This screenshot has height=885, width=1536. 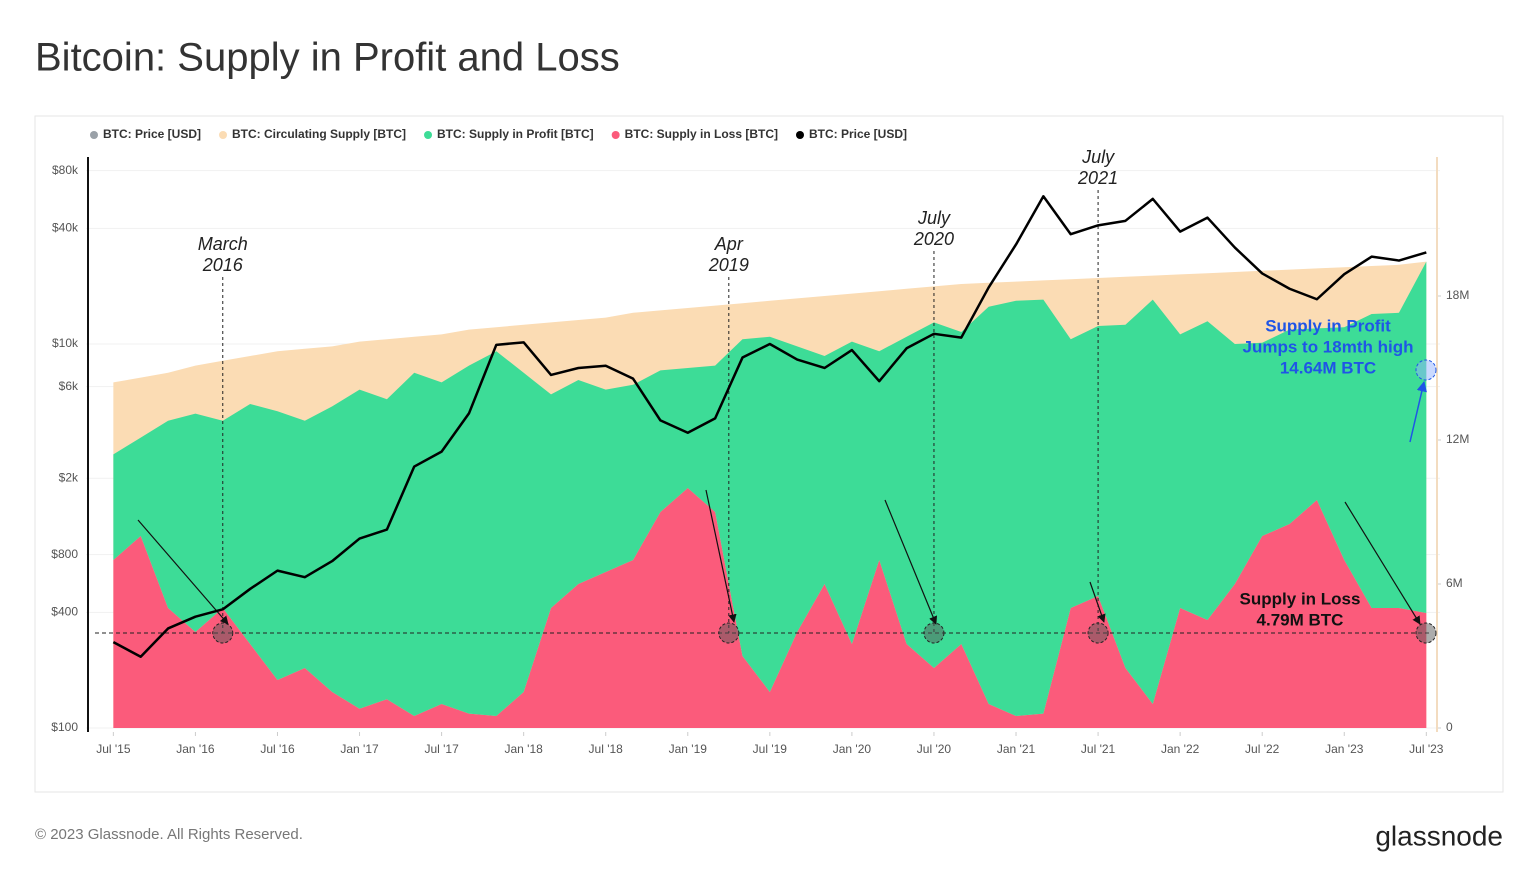 I want to click on x-tick-label: Jul '21, so click(x=1098, y=749).